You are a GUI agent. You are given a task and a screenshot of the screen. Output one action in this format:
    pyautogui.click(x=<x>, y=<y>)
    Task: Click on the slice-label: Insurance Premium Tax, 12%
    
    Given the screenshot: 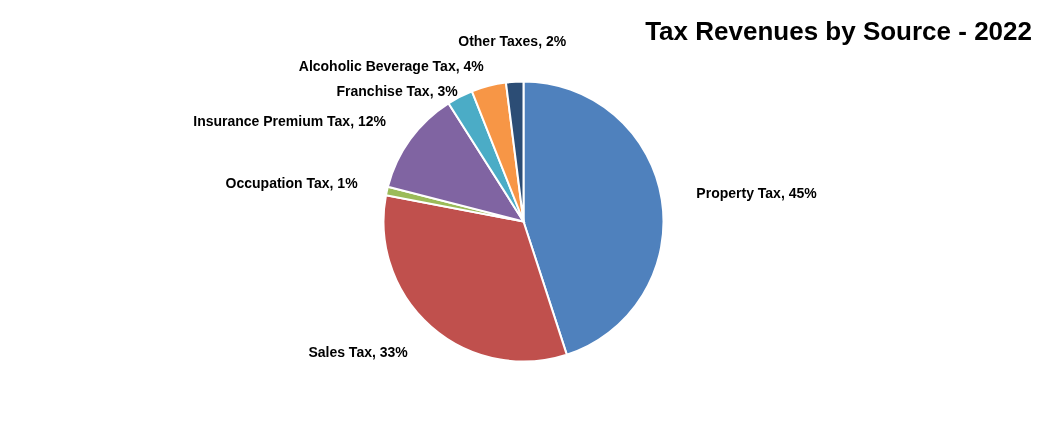 What is the action you would take?
    pyautogui.click(x=290, y=120)
    